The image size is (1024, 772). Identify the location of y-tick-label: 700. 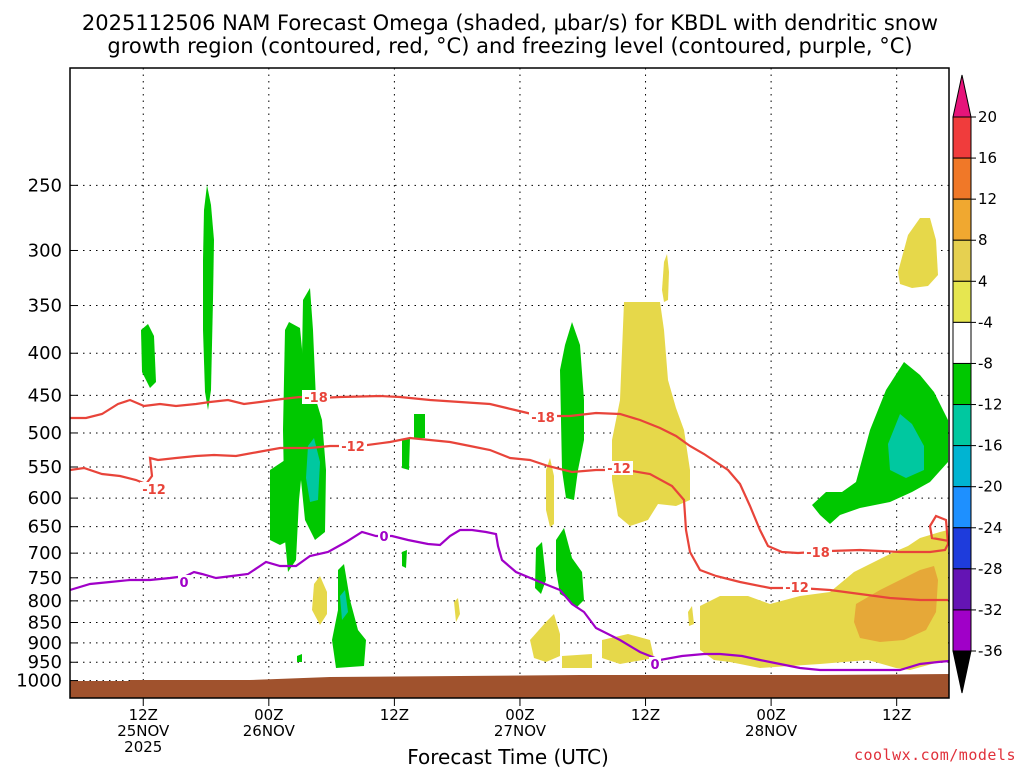
(45, 553).